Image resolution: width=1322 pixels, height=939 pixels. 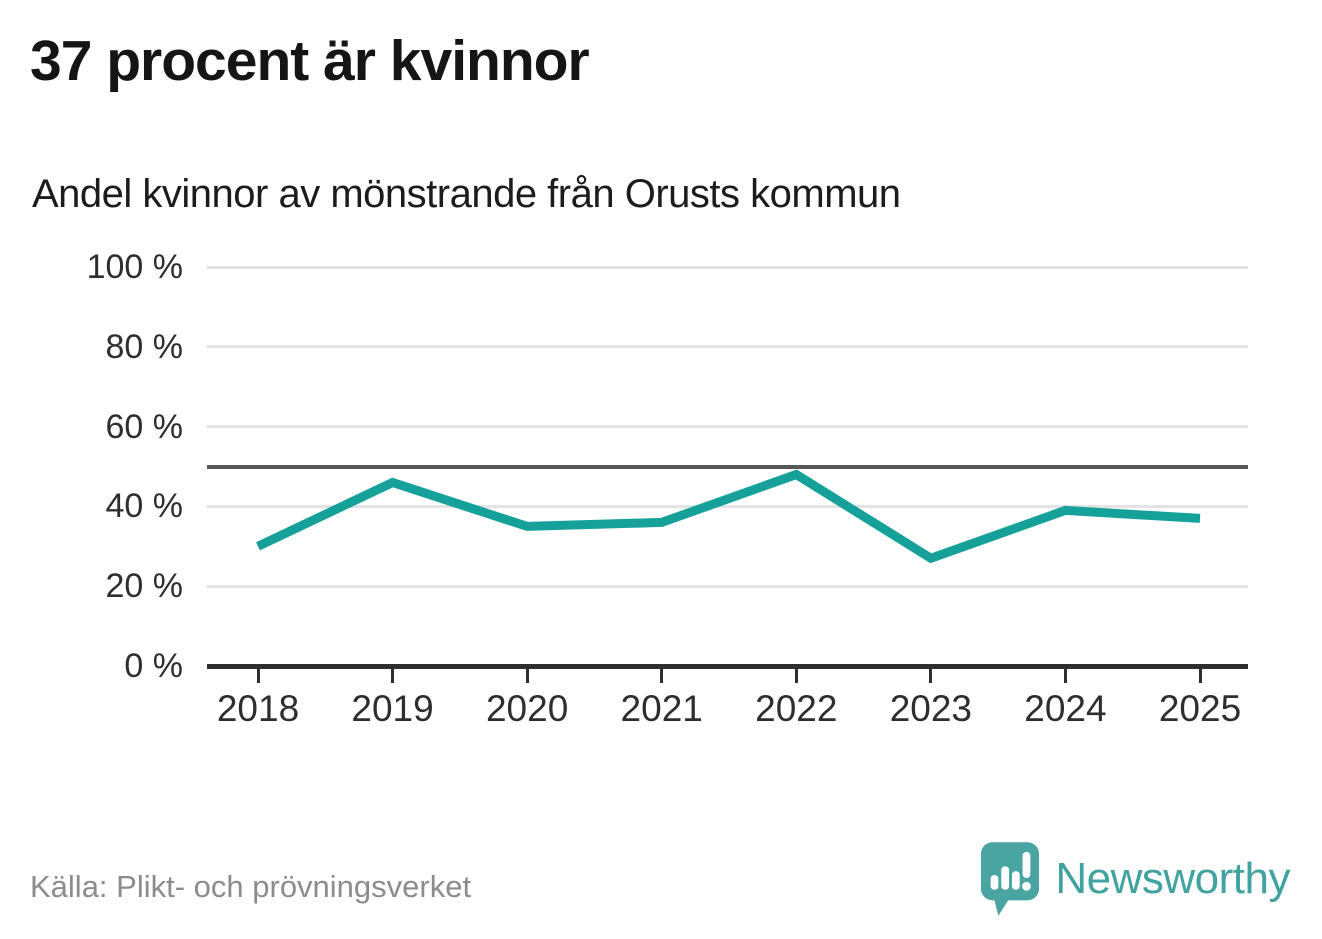 I want to click on chart-title: 37 procent är kvinnor, so click(x=310, y=61).